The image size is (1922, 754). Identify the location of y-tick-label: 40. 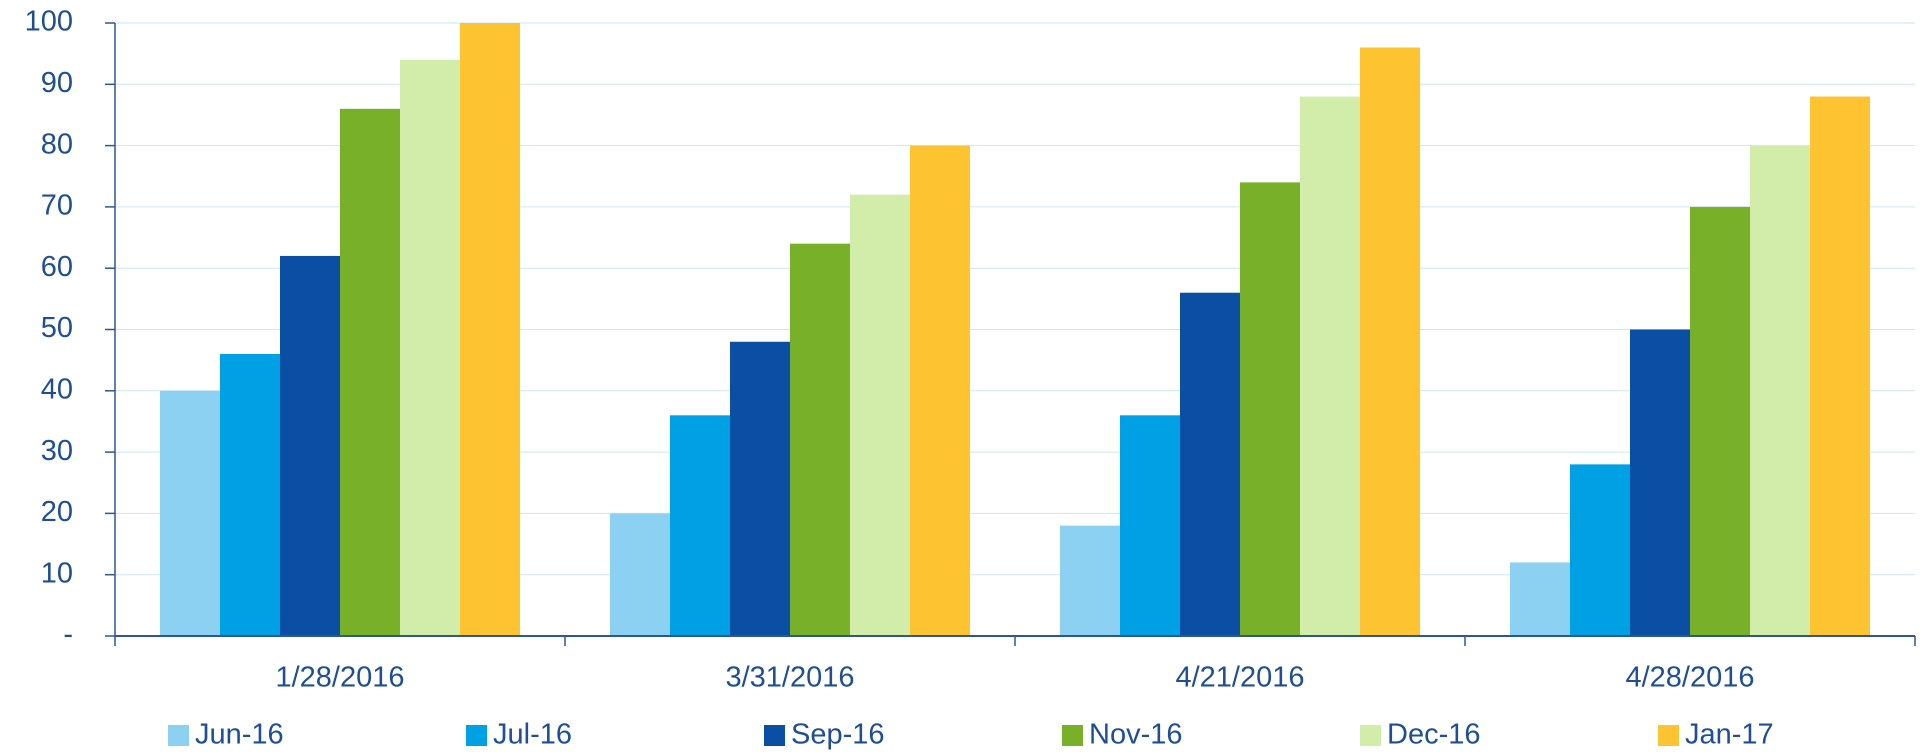
(57, 389).